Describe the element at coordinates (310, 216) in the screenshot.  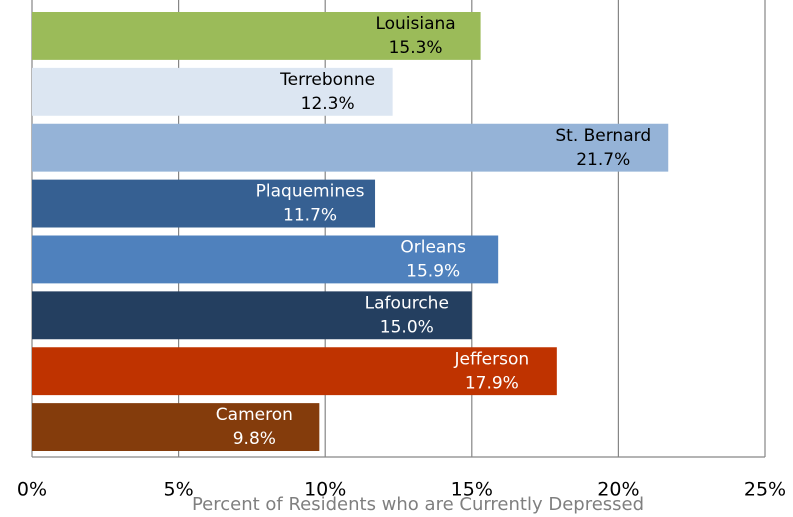
I see `value-label: 11.7%` at that location.